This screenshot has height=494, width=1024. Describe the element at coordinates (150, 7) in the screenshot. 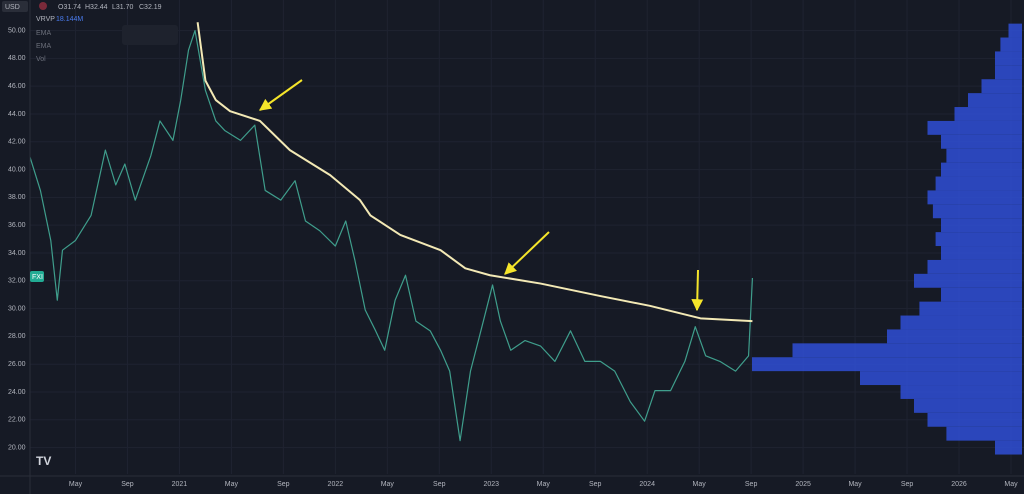

I see `ohlc-close: C32.19` at that location.